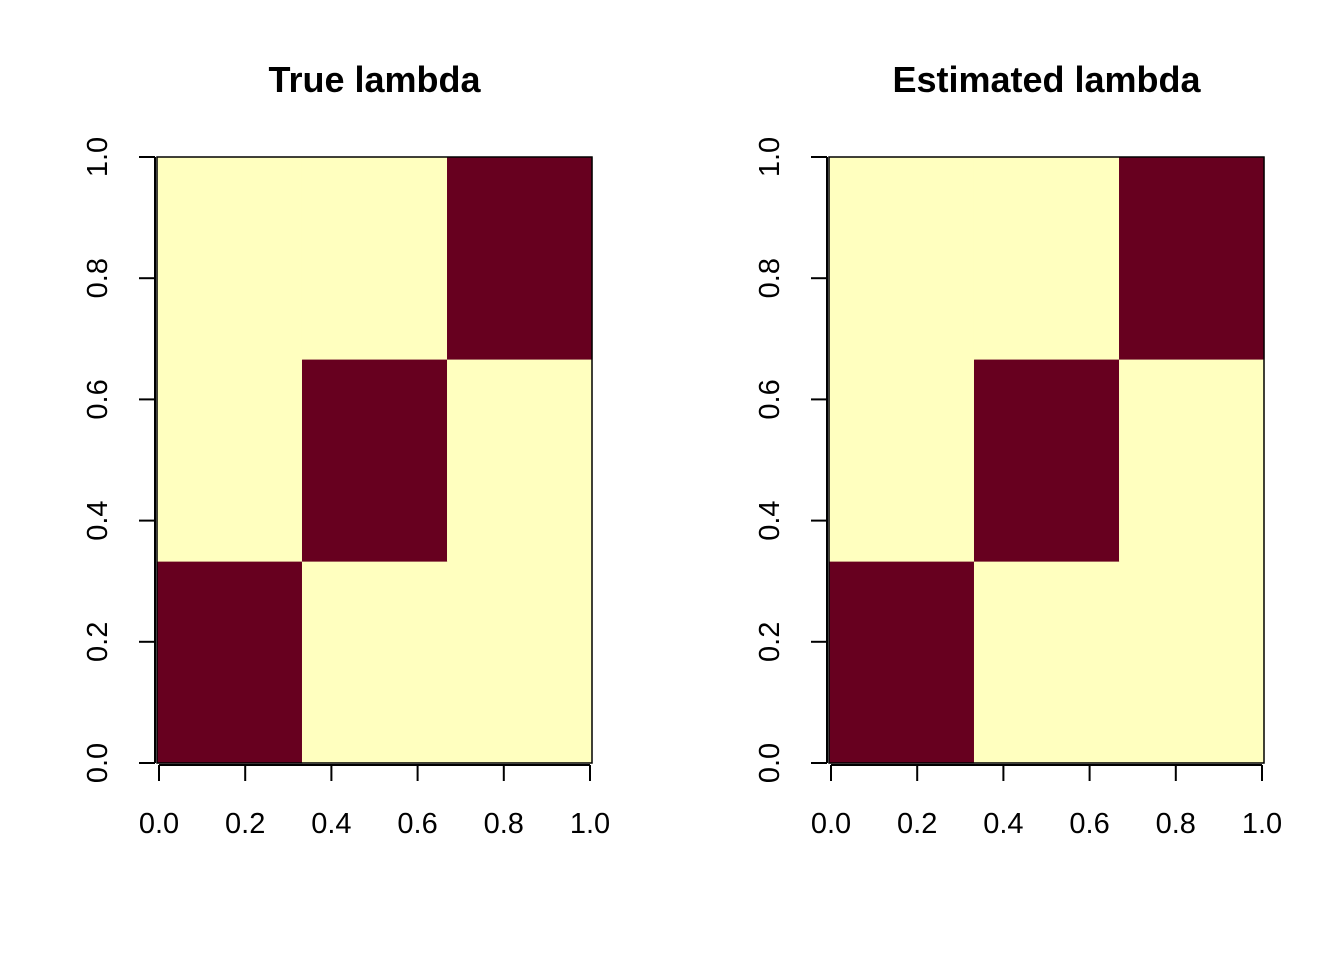  I want to click on chart-title: True lambda, so click(374, 79).